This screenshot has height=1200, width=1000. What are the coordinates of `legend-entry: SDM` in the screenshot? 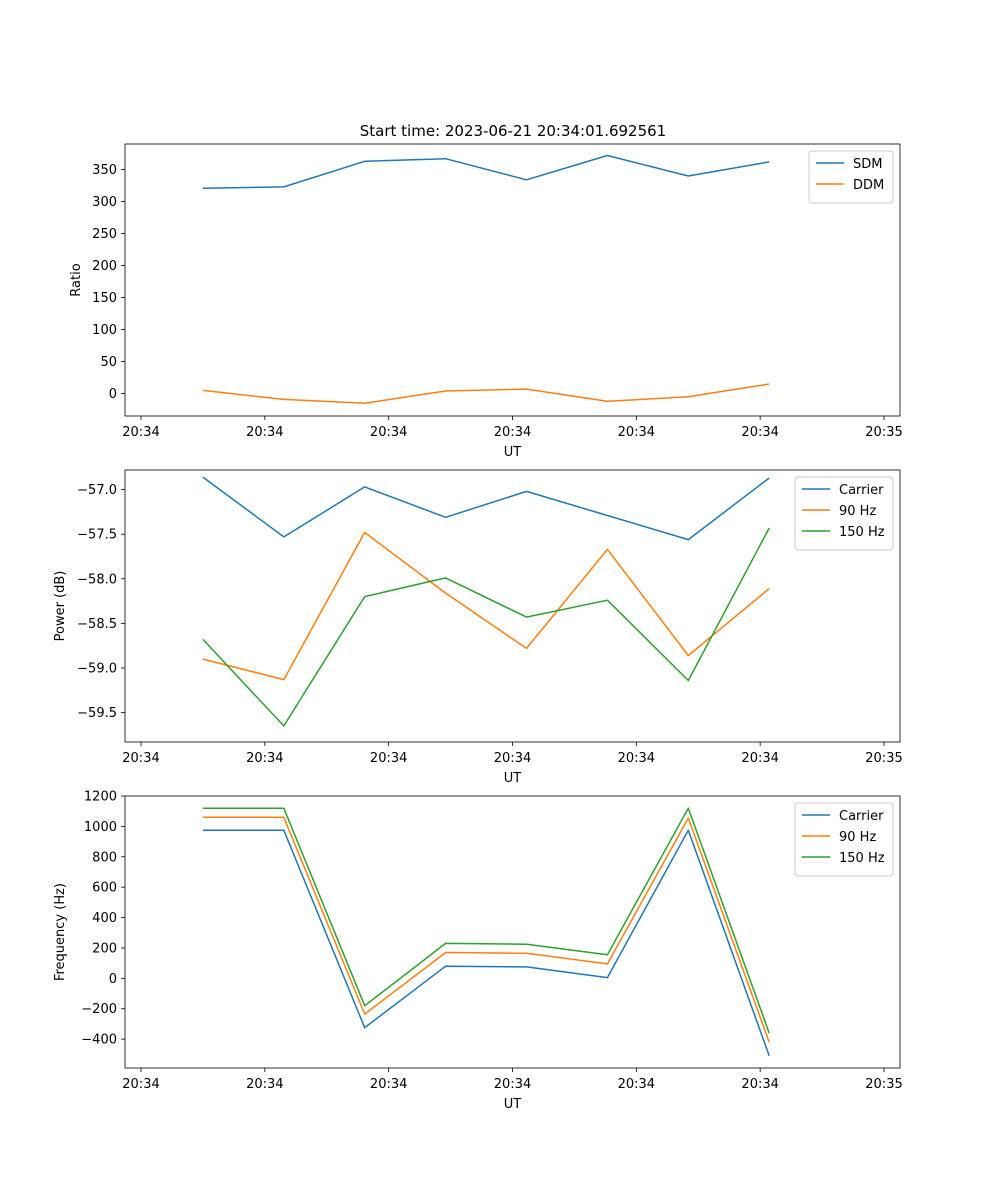 It's located at (867, 164).